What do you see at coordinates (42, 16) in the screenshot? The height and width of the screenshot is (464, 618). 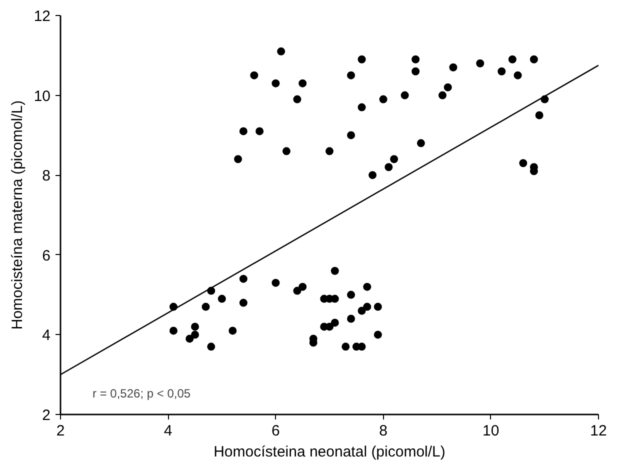 I see `y-tick-label: 12` at bounding box center [42, 16].